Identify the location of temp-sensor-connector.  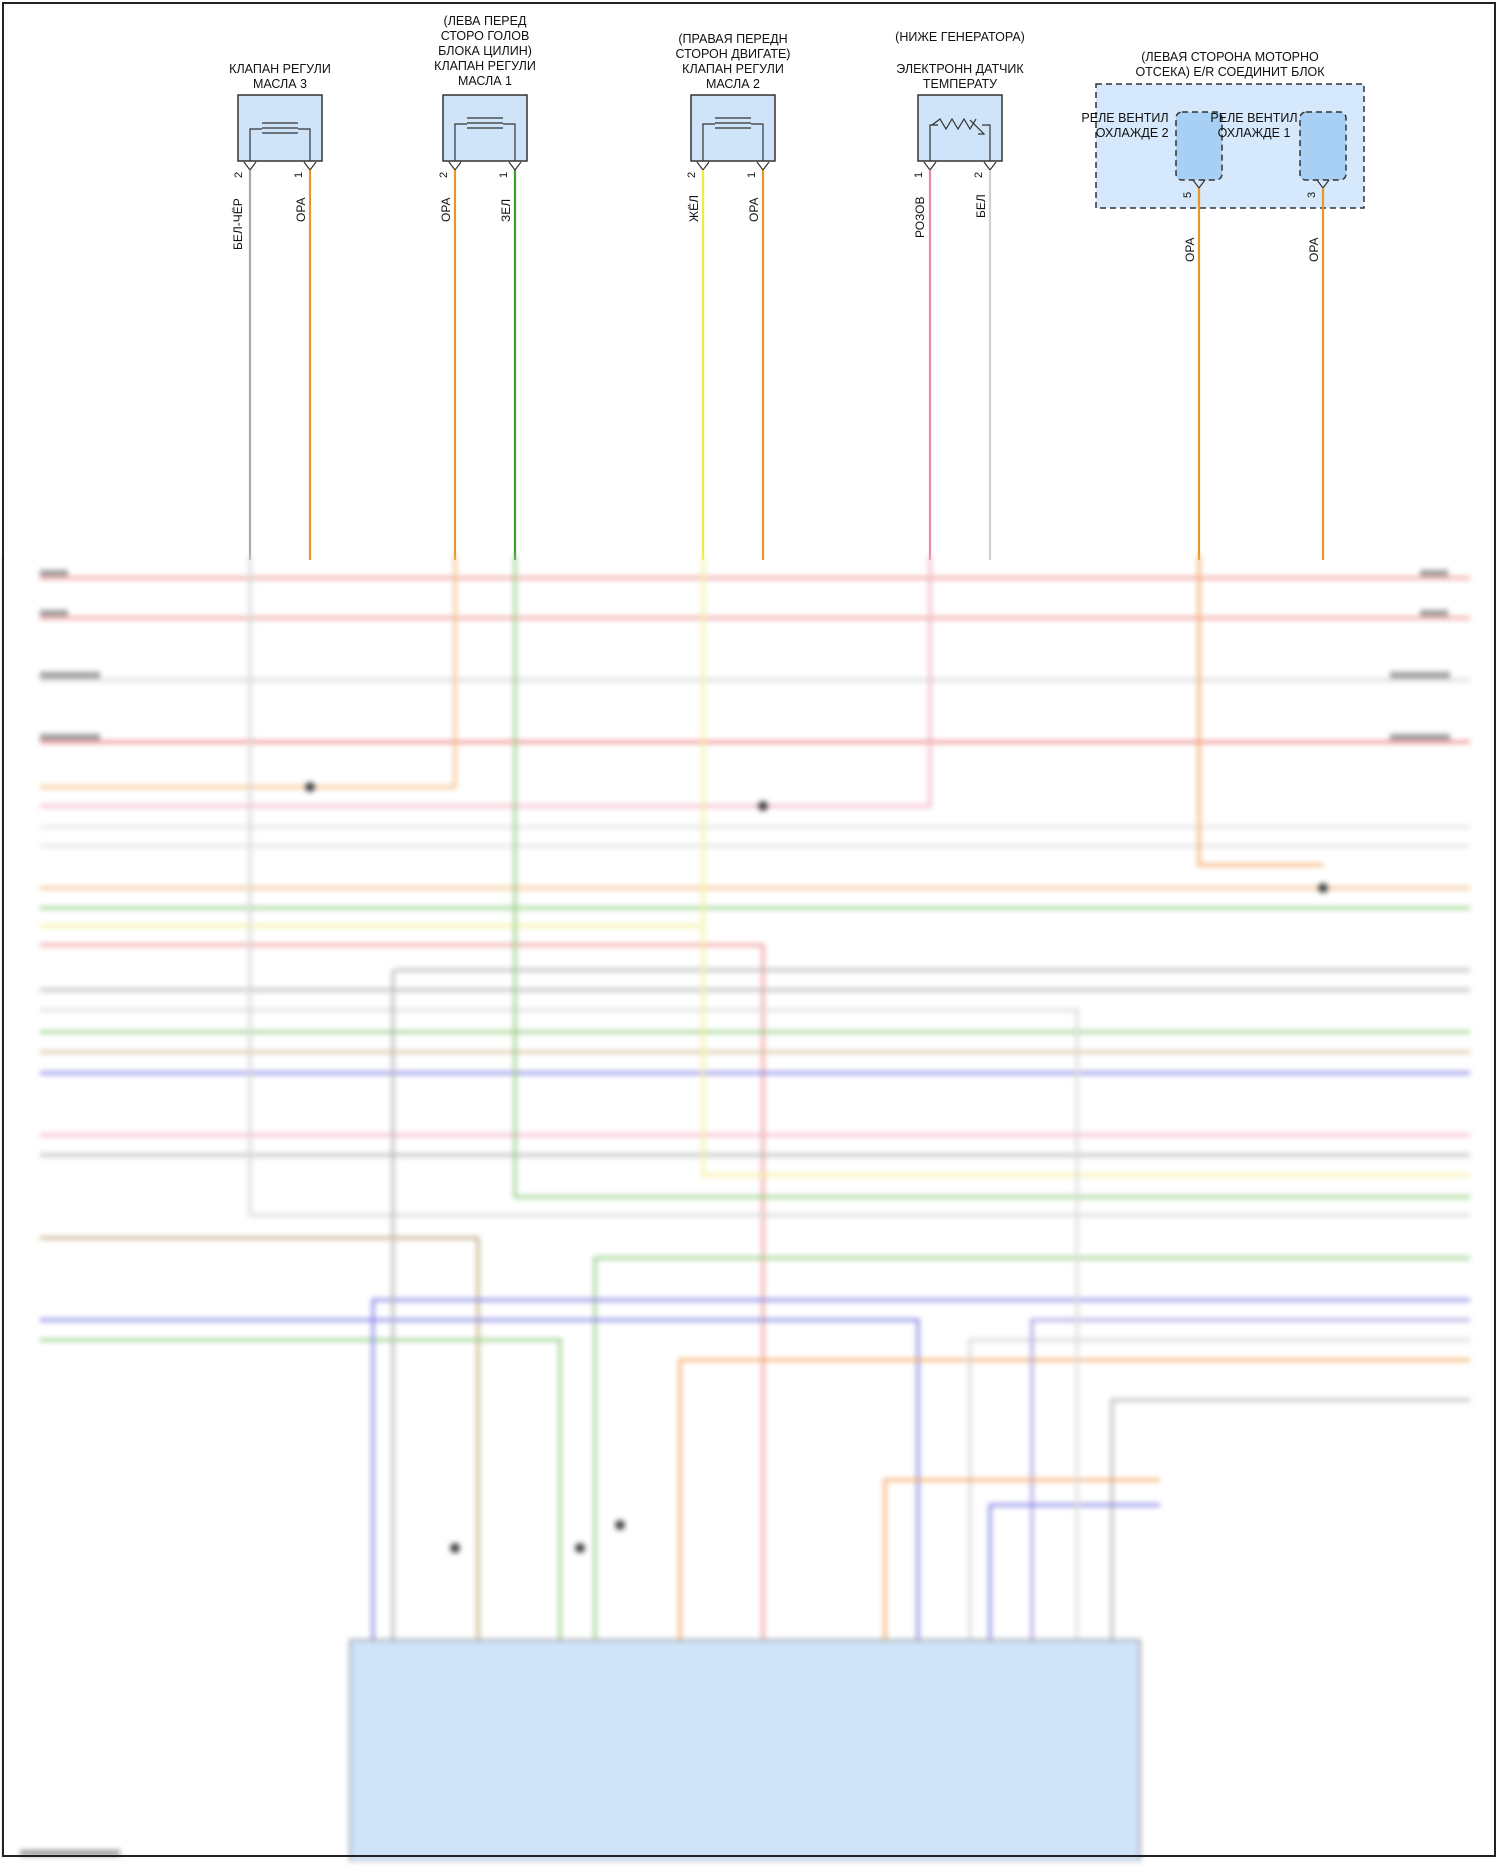
(960, 128).